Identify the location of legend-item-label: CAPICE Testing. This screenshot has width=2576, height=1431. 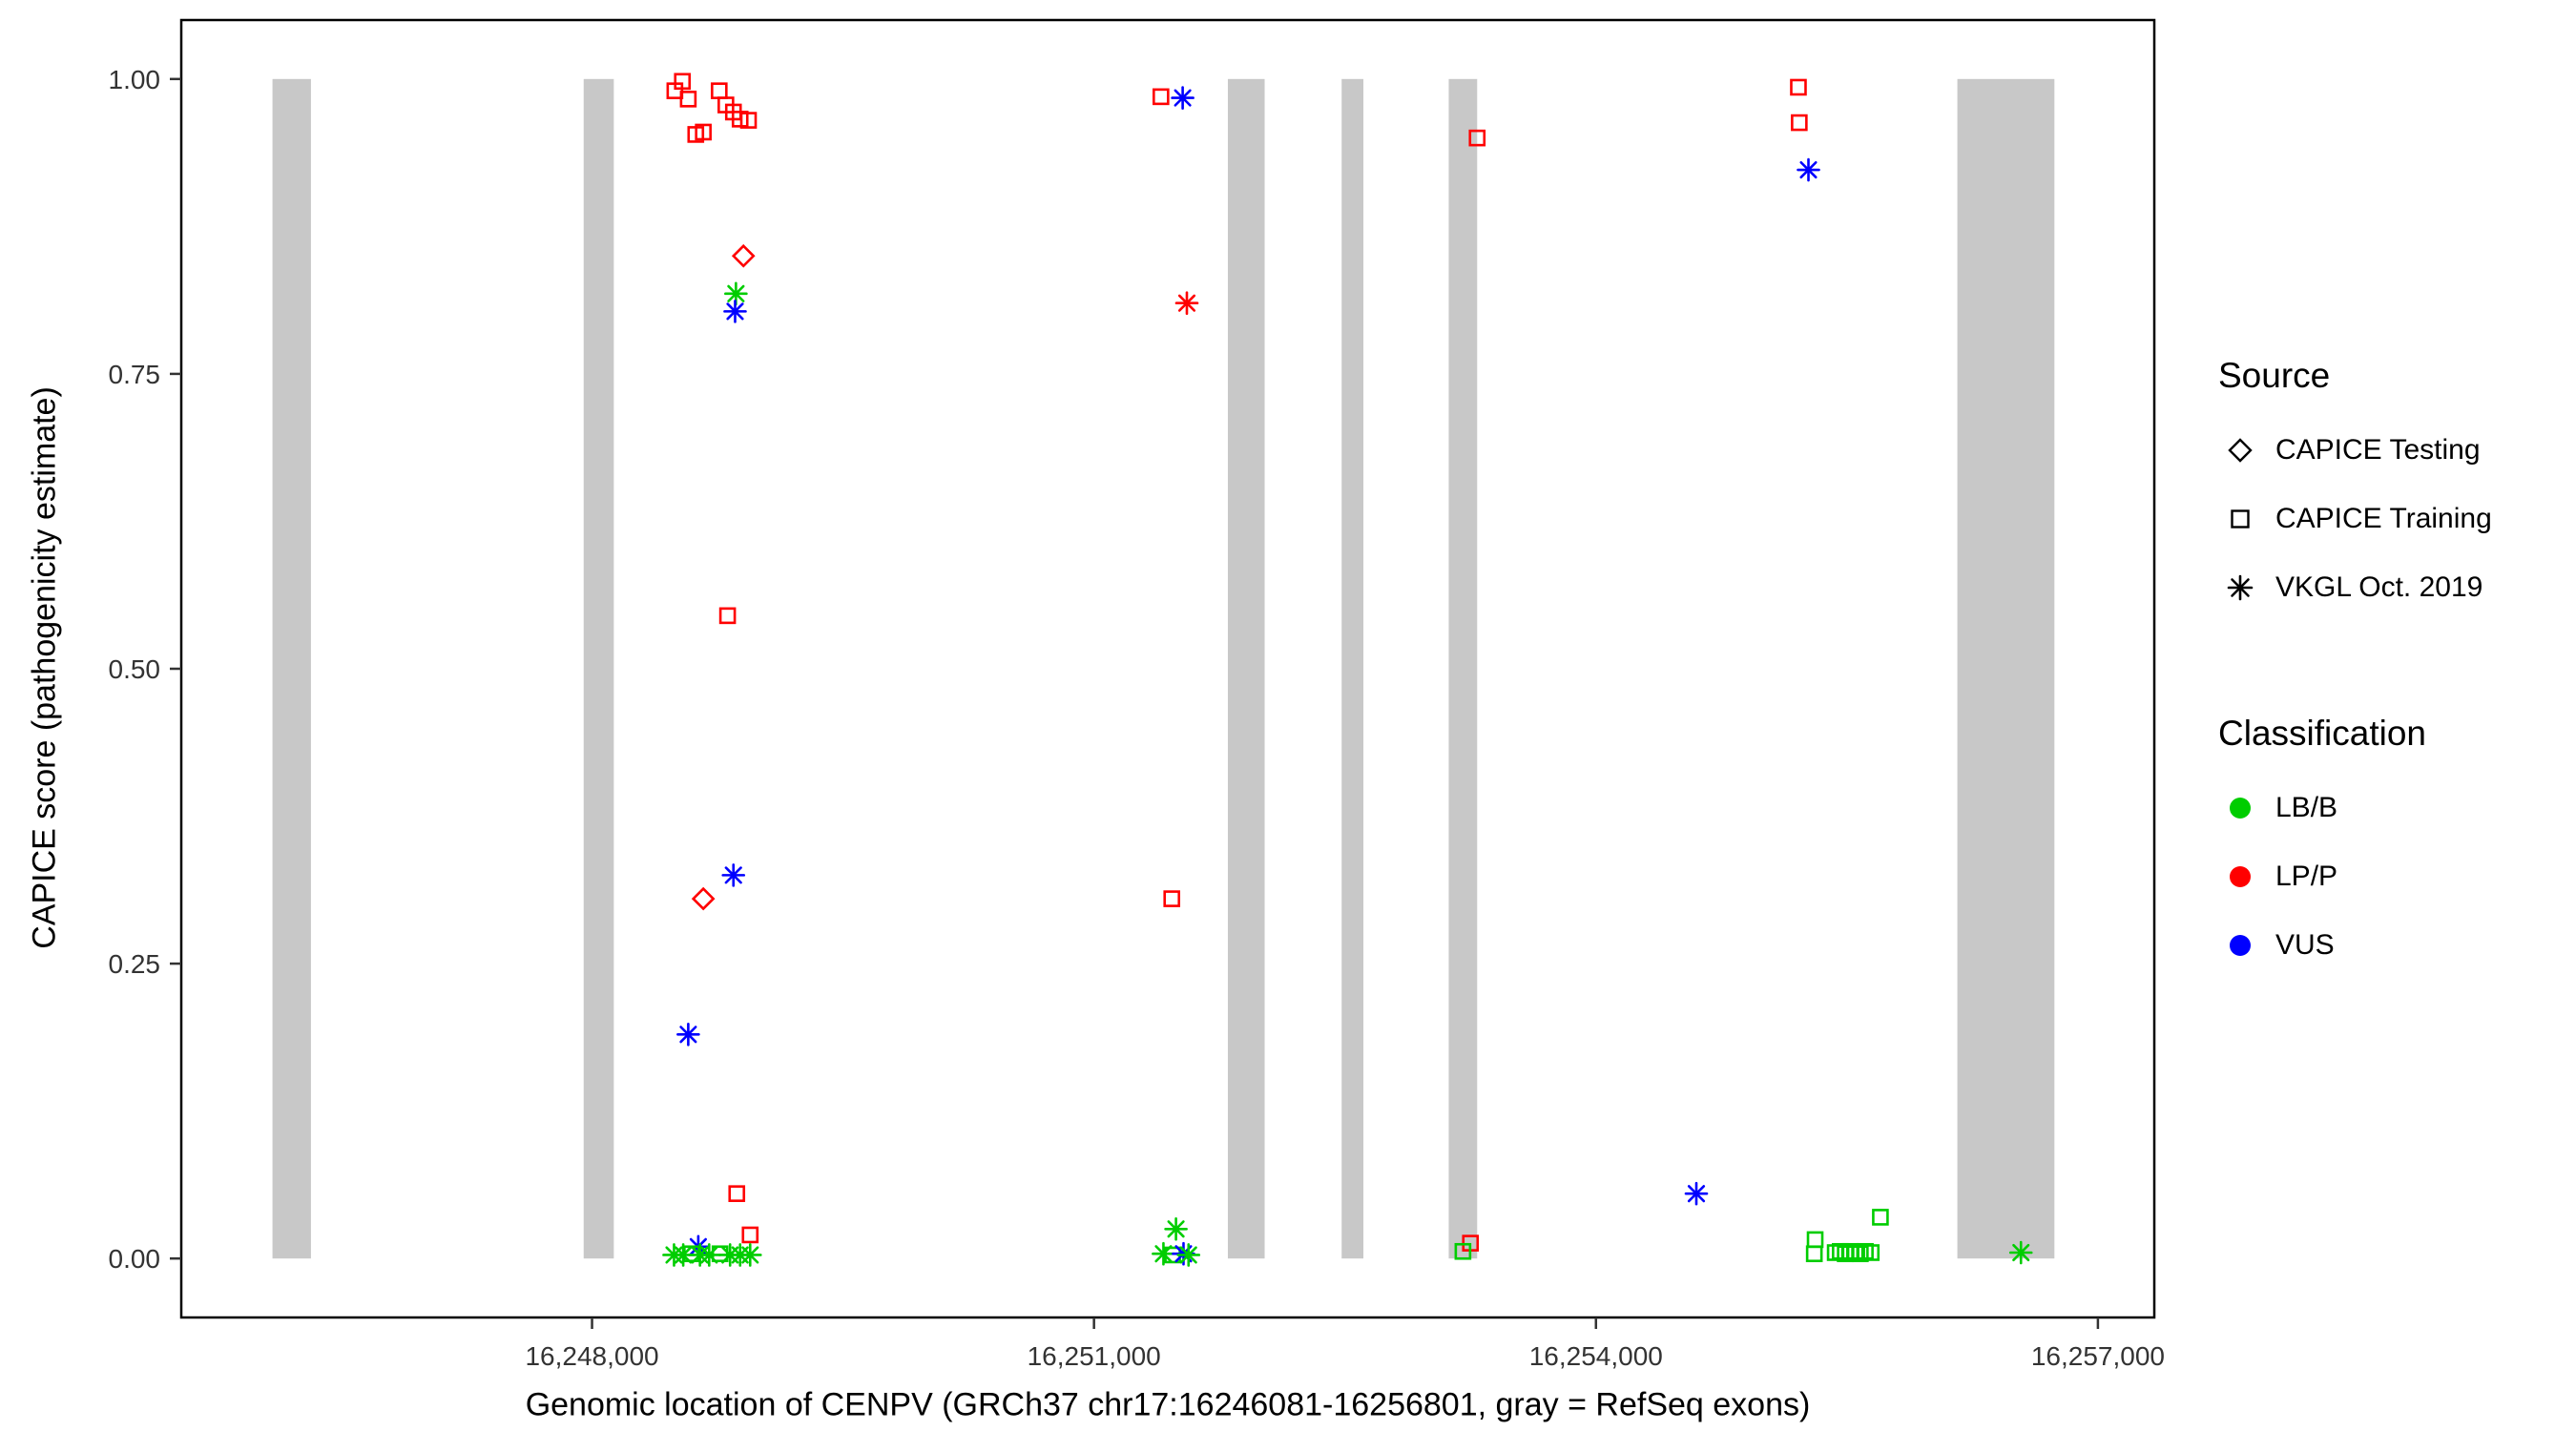
(2378, 450).